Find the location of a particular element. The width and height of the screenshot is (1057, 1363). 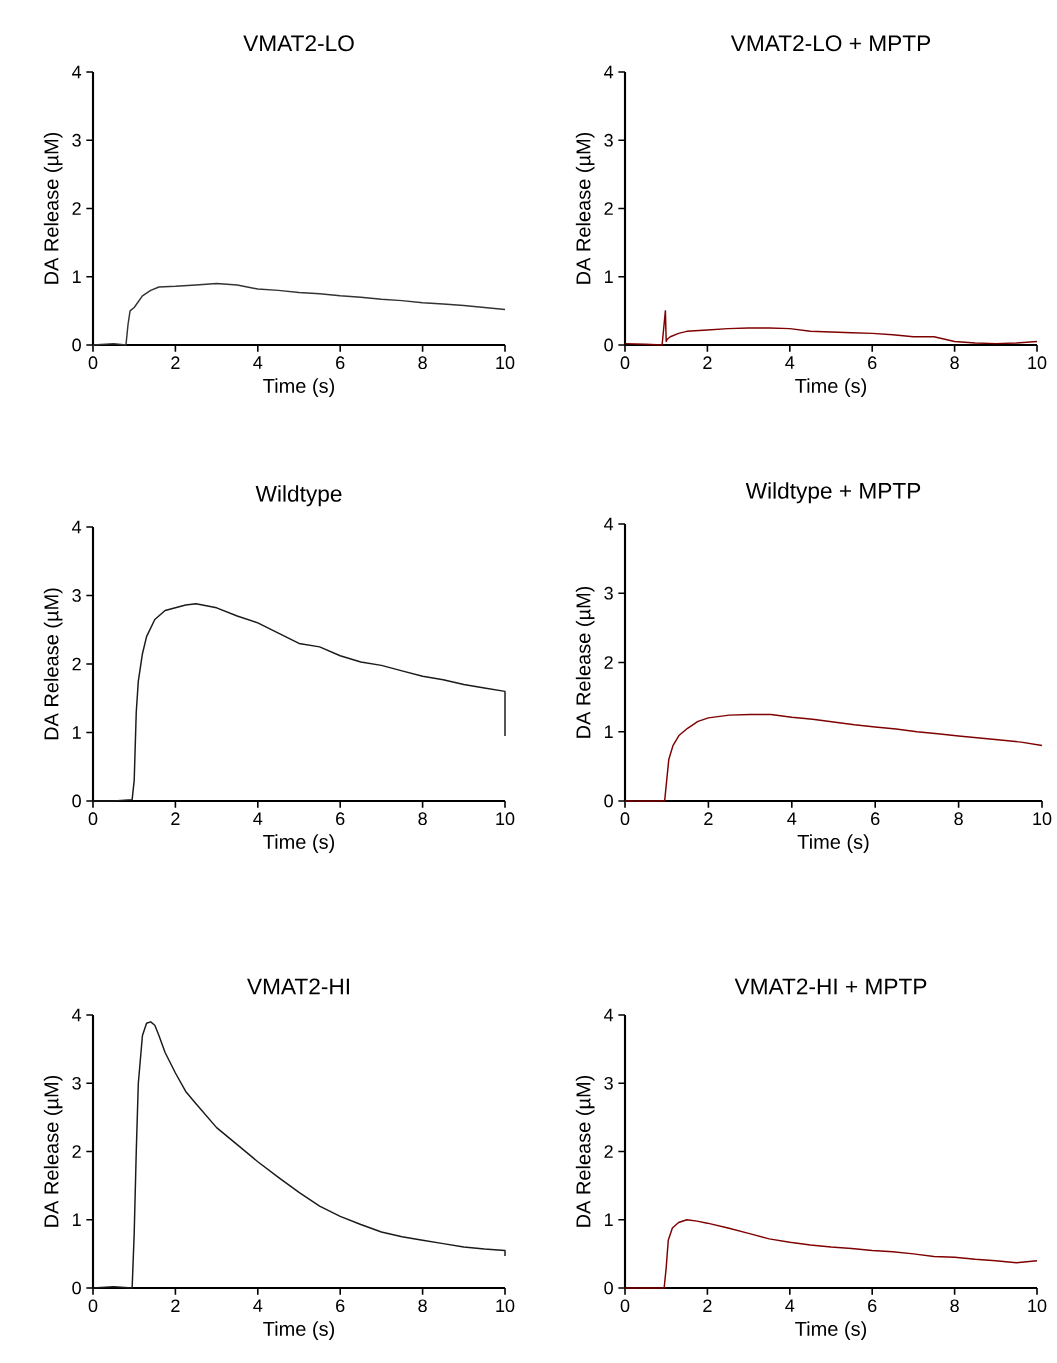

chart-title: VMAT2-LO + MPTP is located at coordinates (830, 43).